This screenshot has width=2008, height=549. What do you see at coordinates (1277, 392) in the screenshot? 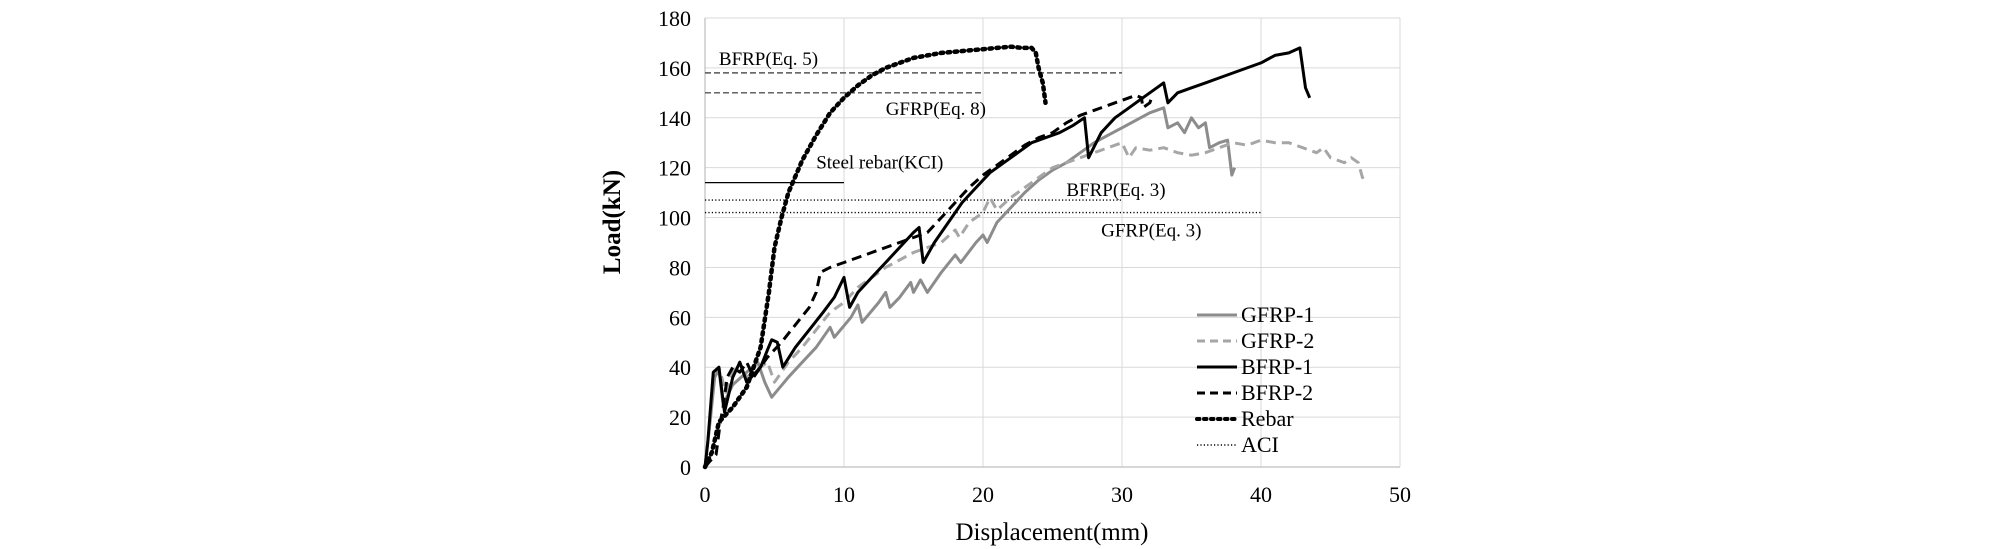
I see `legend-label: BFRP-2` at bounding box center [1277, 392].